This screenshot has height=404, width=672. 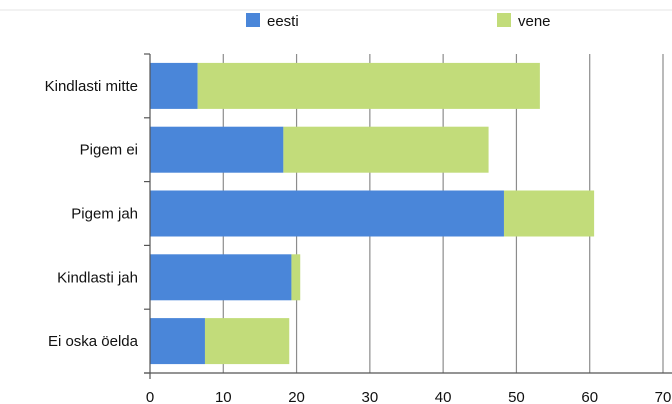 I want to click on x-tick-label-0: 0, so click(x=150, y=396).